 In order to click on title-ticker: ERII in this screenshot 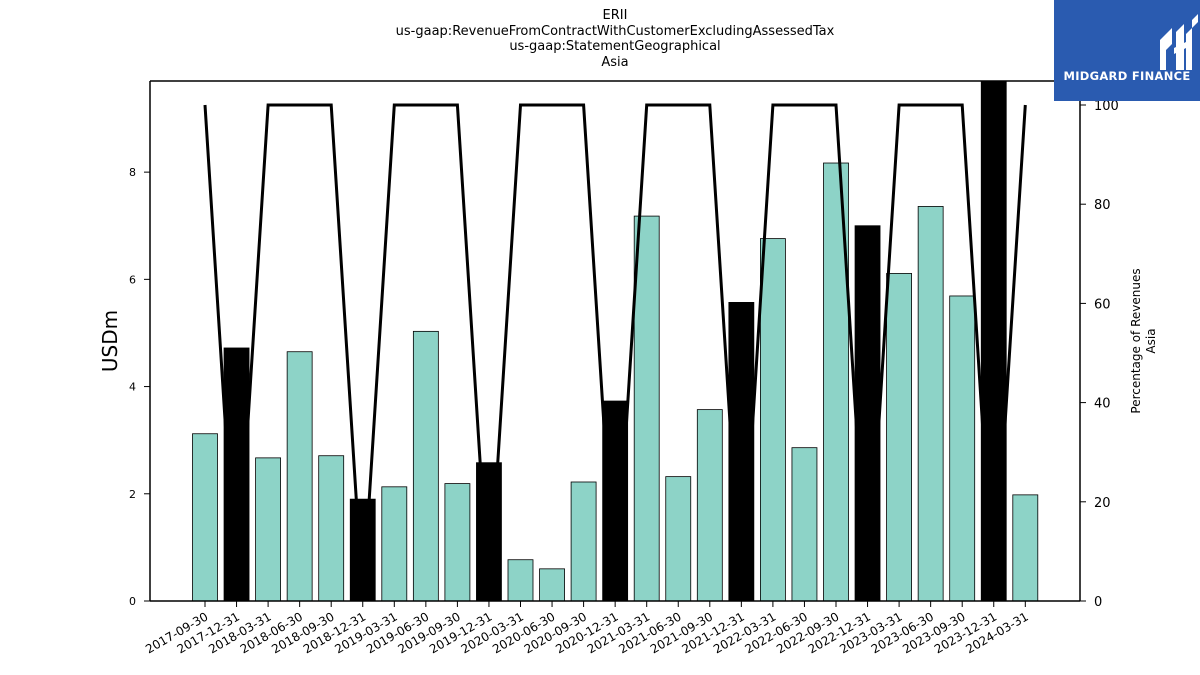, I will do `click(615, 15)`.